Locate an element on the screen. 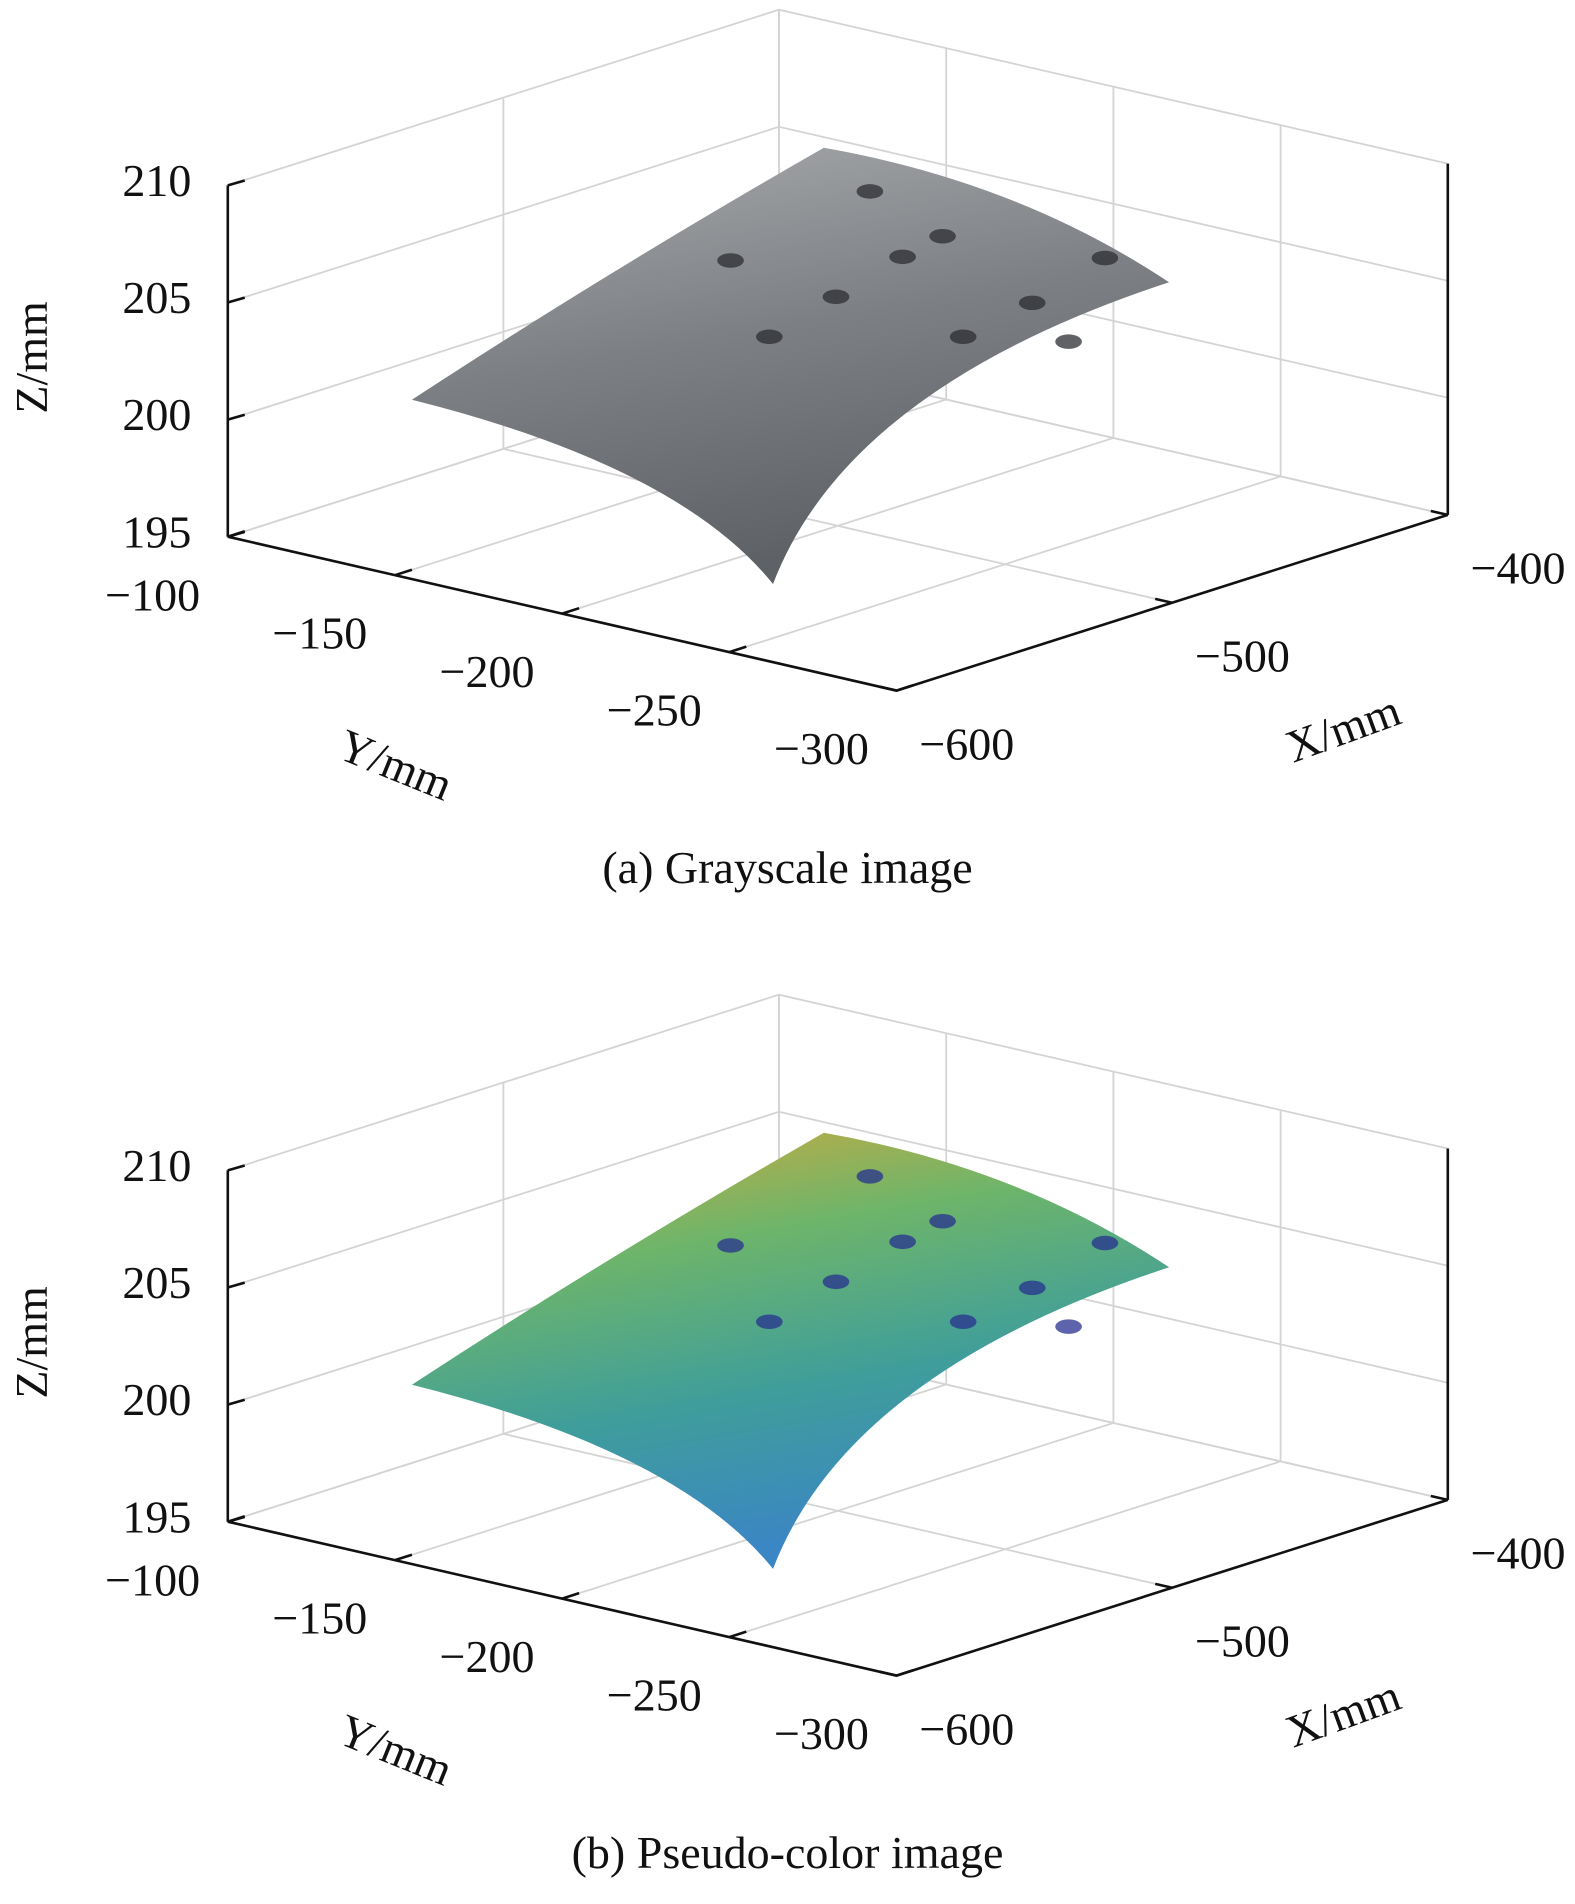 This screenshot has height=1904, width=1575. caption: (b) Pseudo-color image is located at coordinates (788, 1852).